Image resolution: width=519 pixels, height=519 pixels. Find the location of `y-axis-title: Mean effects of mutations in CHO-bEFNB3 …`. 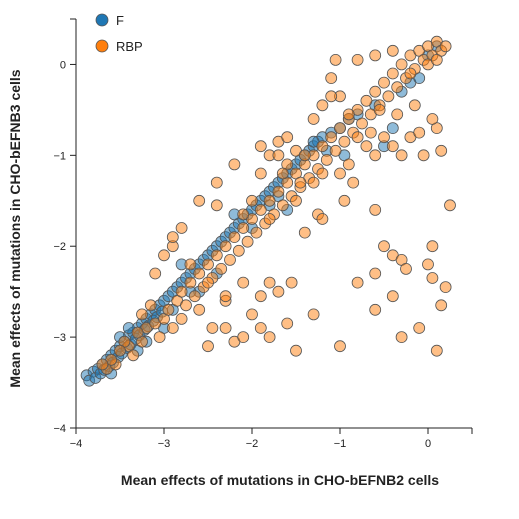

y-axis-title: Mean effects of mutations in CHO-bEFNB3 … is located at coordinates (15, 228).